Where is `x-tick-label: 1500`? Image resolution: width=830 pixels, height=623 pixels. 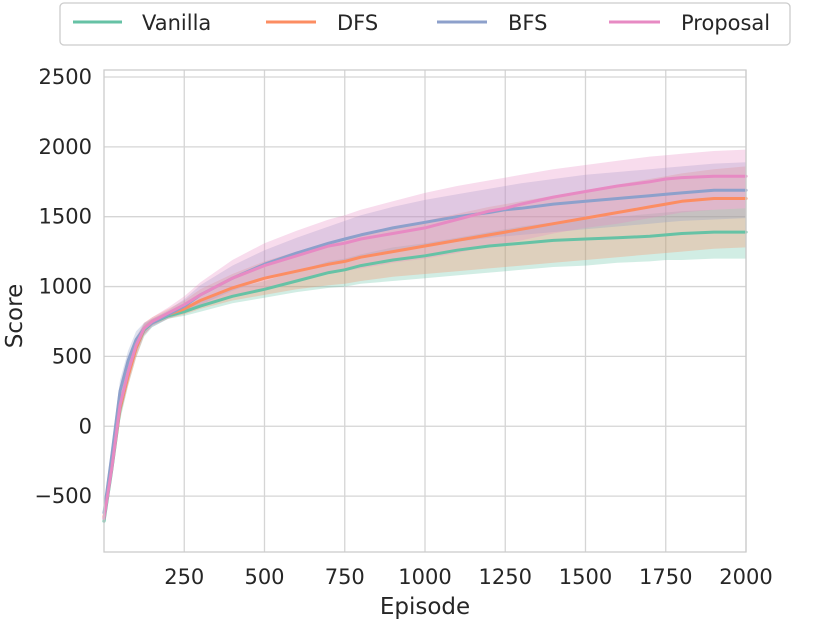 x-tick-label: 1500 is located at coordinates (585, 577).